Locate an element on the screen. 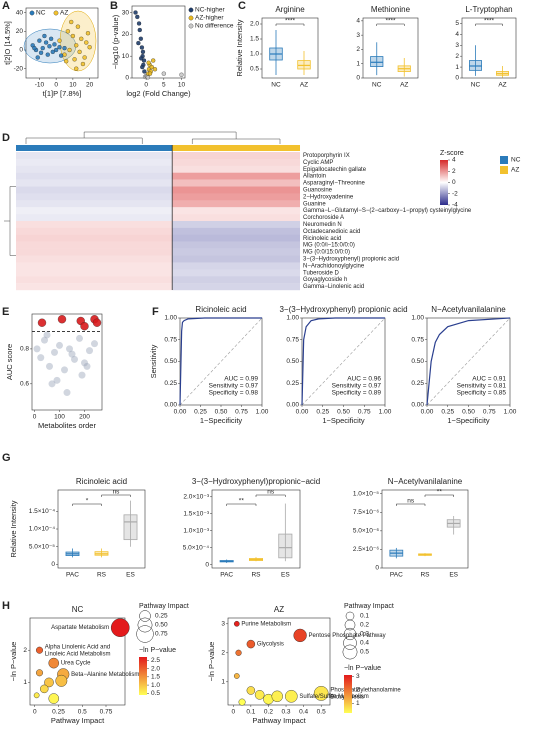 Image resolution: width=550 pixels, height=743 pixels. y-tick-label: 5.0×10⁻⁴ is located at coordinates (196, 547).